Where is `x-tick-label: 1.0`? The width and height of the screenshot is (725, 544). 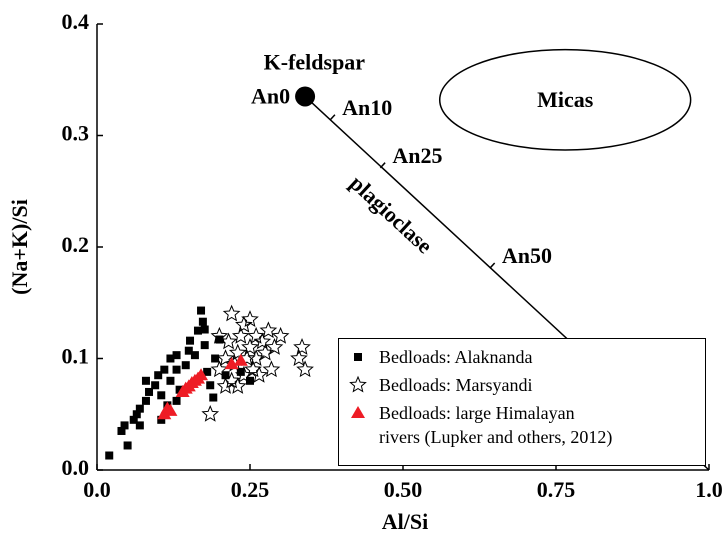 x-tick-label: 1.0 is located at coordinates (709, 489).